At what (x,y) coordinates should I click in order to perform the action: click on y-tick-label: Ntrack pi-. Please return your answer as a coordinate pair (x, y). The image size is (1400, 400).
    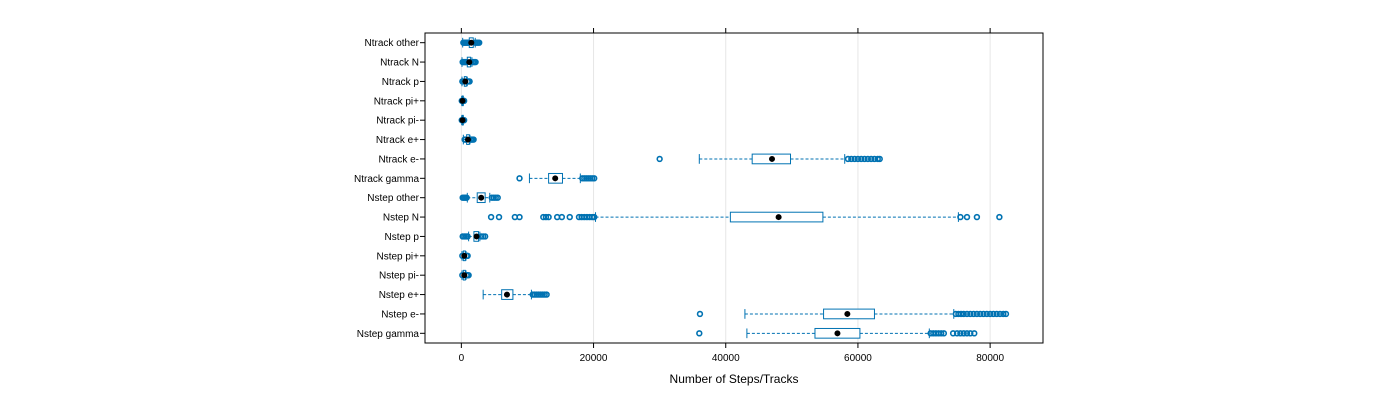
    Looking at the image, I should click on (397, 121).